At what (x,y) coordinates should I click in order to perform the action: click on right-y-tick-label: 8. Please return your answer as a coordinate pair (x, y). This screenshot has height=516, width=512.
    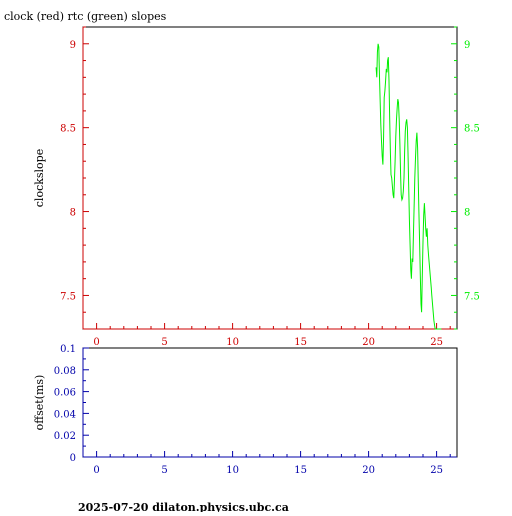
    Looking at the image, I should click on (467, 213).